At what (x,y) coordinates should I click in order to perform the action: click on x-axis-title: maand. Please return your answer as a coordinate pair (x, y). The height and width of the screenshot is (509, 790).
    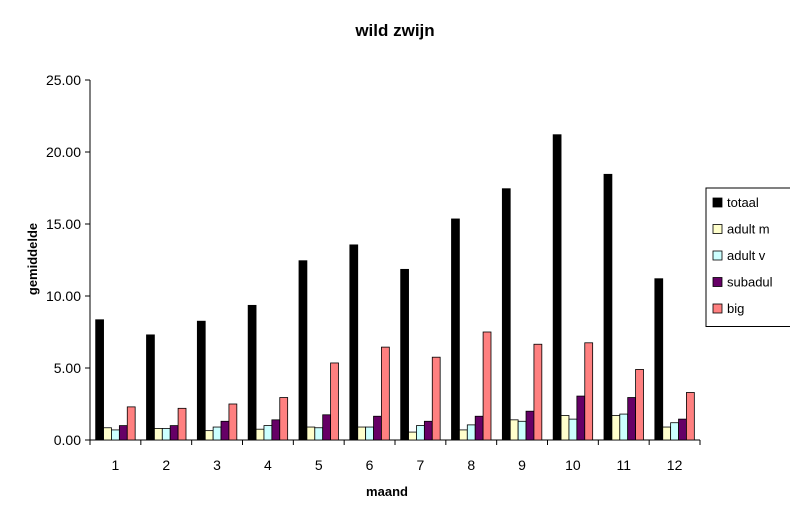
    Looking at the image, I should click on (387, 491).